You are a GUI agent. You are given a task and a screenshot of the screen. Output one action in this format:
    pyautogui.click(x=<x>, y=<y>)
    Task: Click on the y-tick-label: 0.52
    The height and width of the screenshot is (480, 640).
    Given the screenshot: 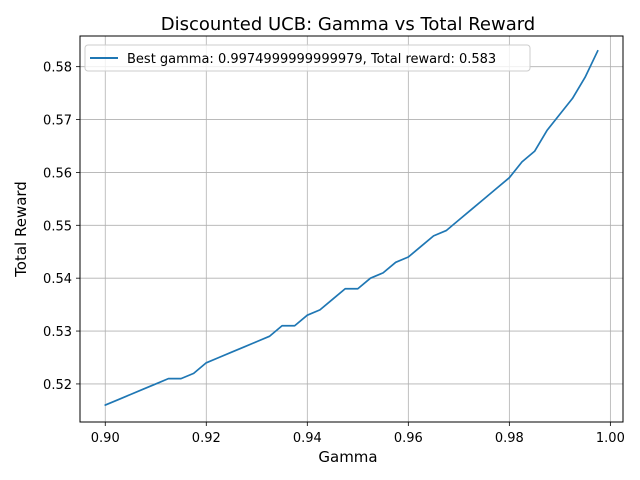 What is the action you would take?
    pyautogui.click(x=57, y=385)
    